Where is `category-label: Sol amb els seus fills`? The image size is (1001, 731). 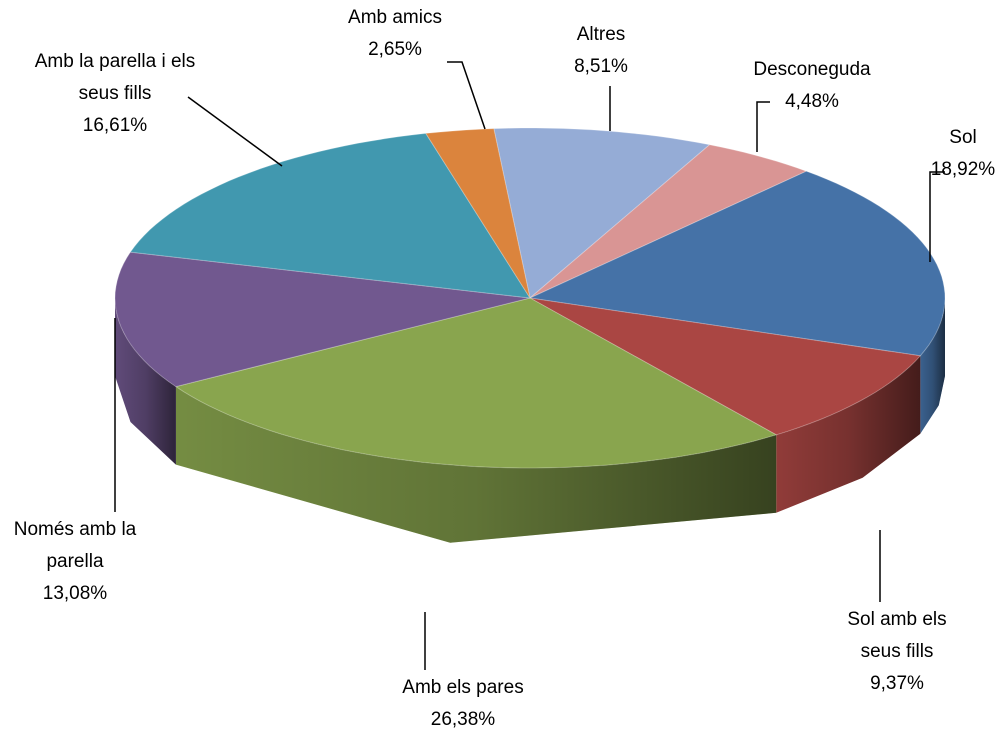
category-label: Sol amb els seus fills is located at coordinates (897, 635).